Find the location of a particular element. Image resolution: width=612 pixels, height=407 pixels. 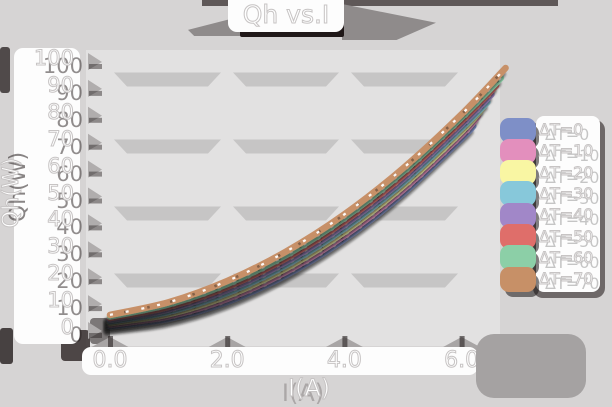

legend-label: ΔT=30 is located at coordinates (566, 193).